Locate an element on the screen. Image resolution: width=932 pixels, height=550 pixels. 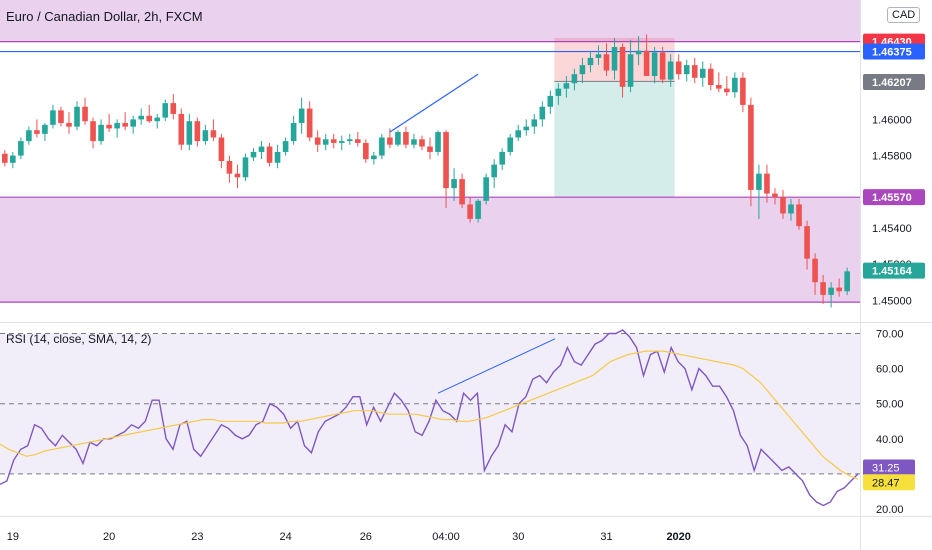
price-label-text: 1.46375 is located at coordinates (892, 53).